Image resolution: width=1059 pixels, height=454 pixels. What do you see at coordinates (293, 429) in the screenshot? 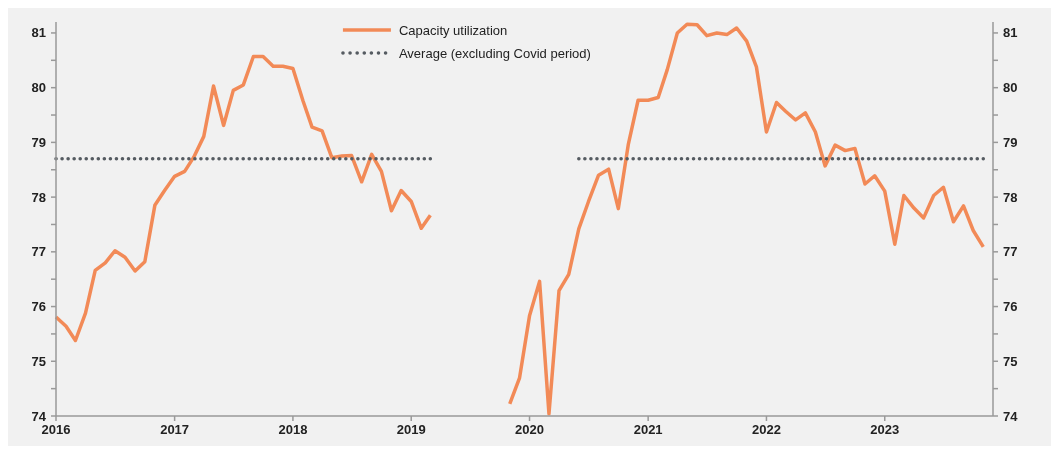
I see `x-tick-label: 2018` at bounding box center [293, 429].